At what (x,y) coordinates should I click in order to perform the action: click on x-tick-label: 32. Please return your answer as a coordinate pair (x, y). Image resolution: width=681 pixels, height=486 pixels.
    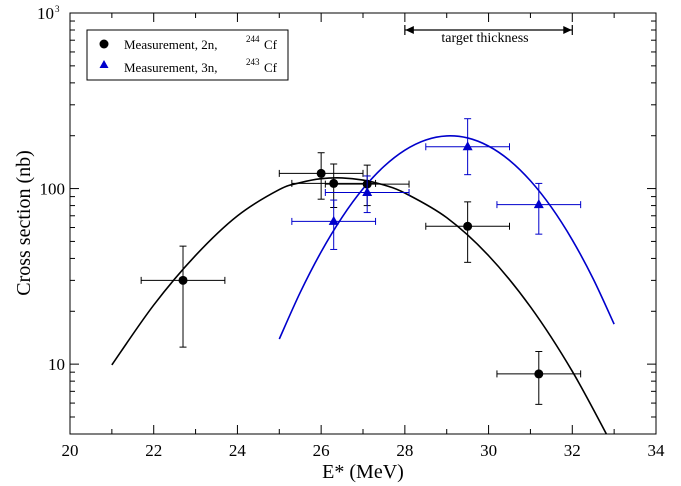
    Looking at the image, I should click on (572, 450).